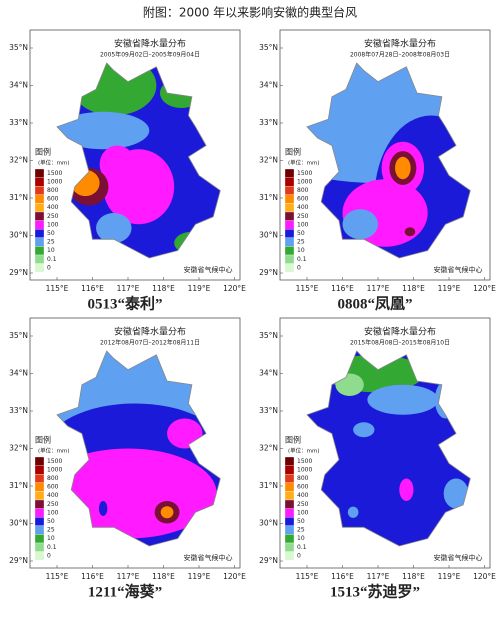 This screenshot has height=625, width=500. Describe the element at coordinates (51, 233) in the screenshot. I see `legend-label: 50` at that location.